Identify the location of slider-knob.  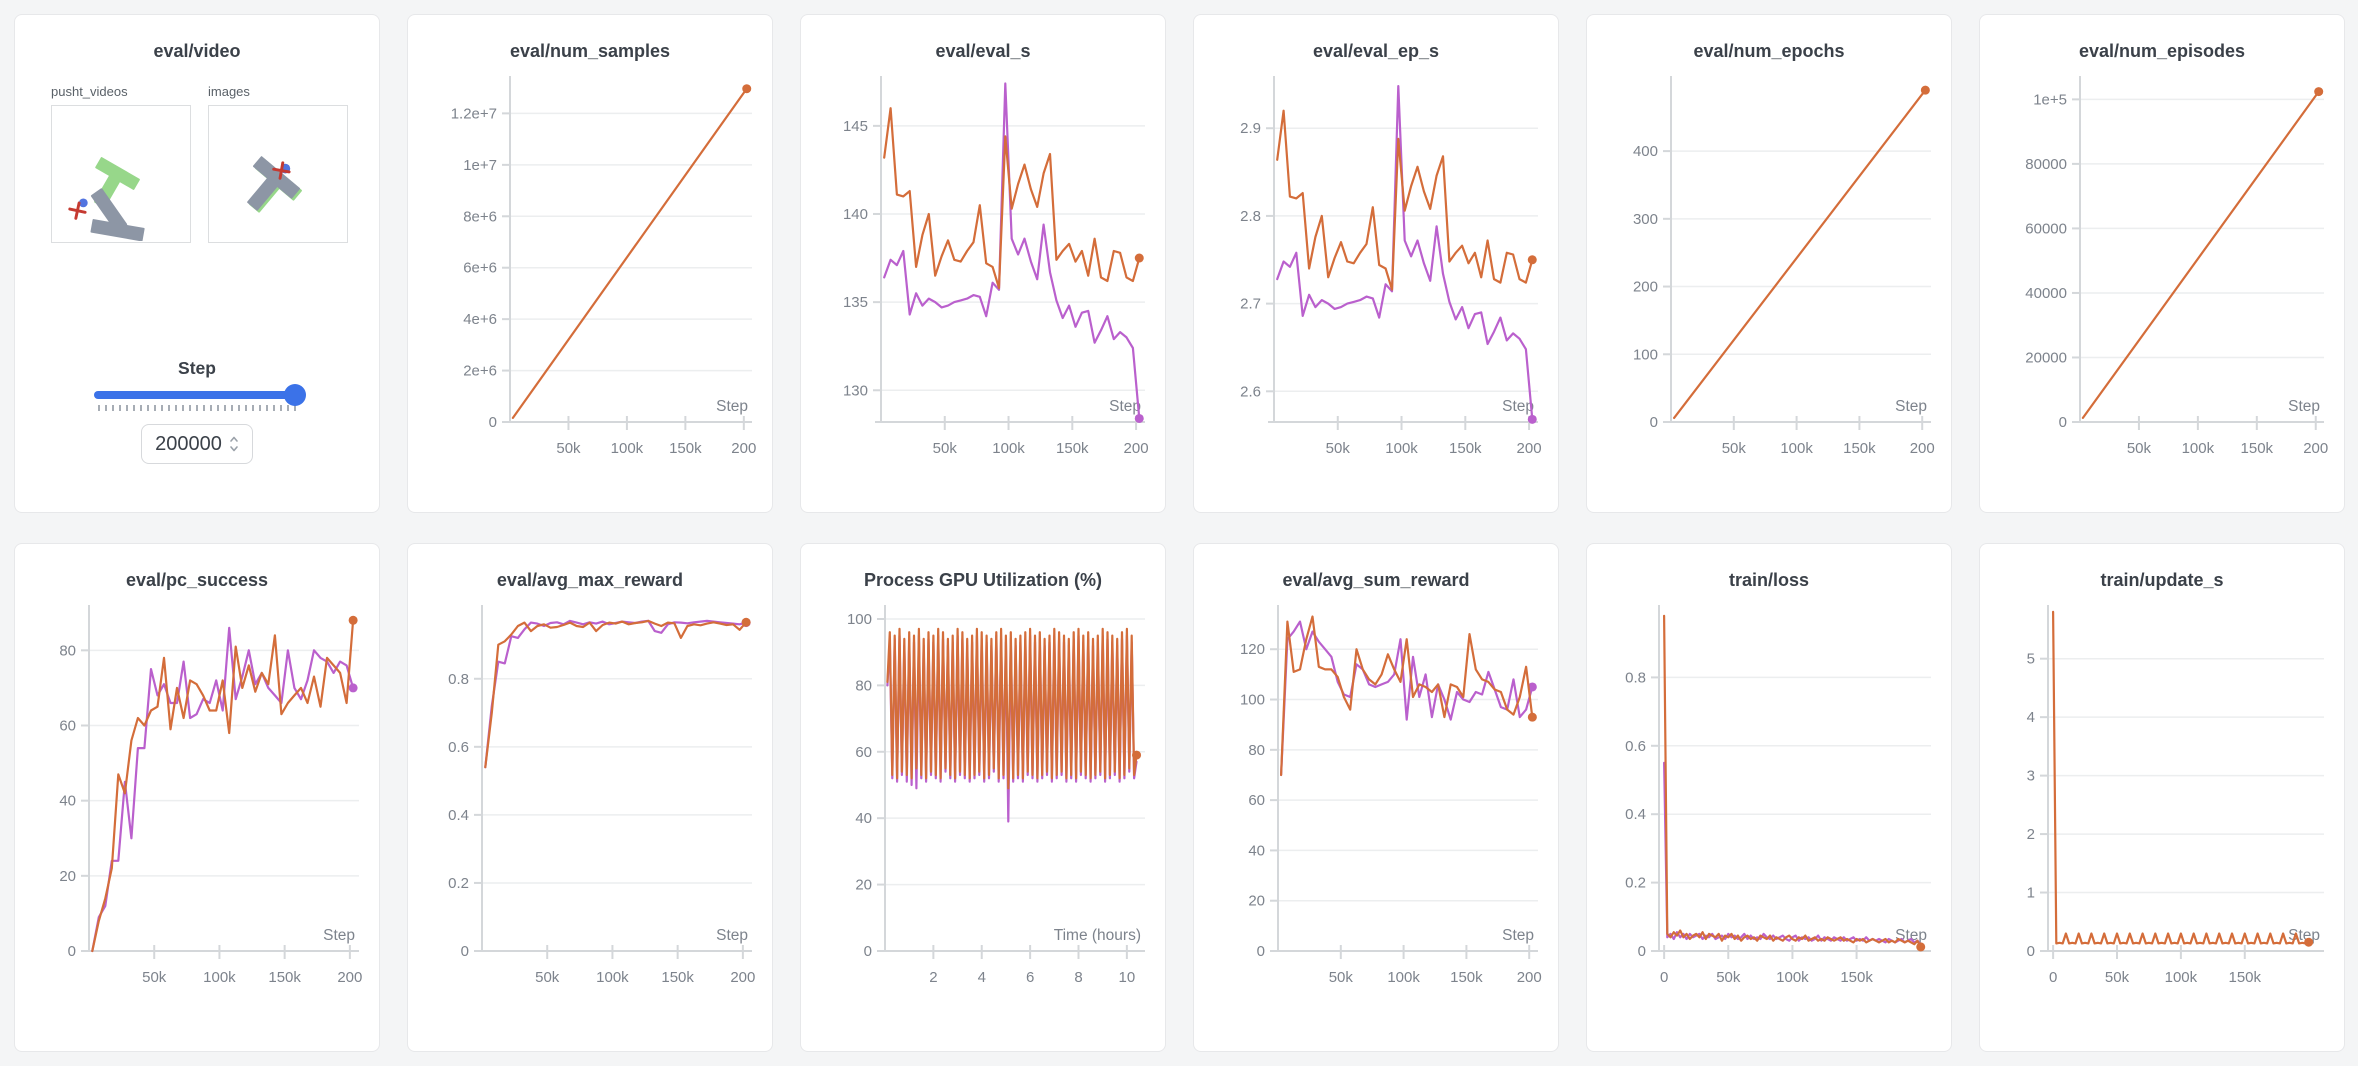
(295, 395).